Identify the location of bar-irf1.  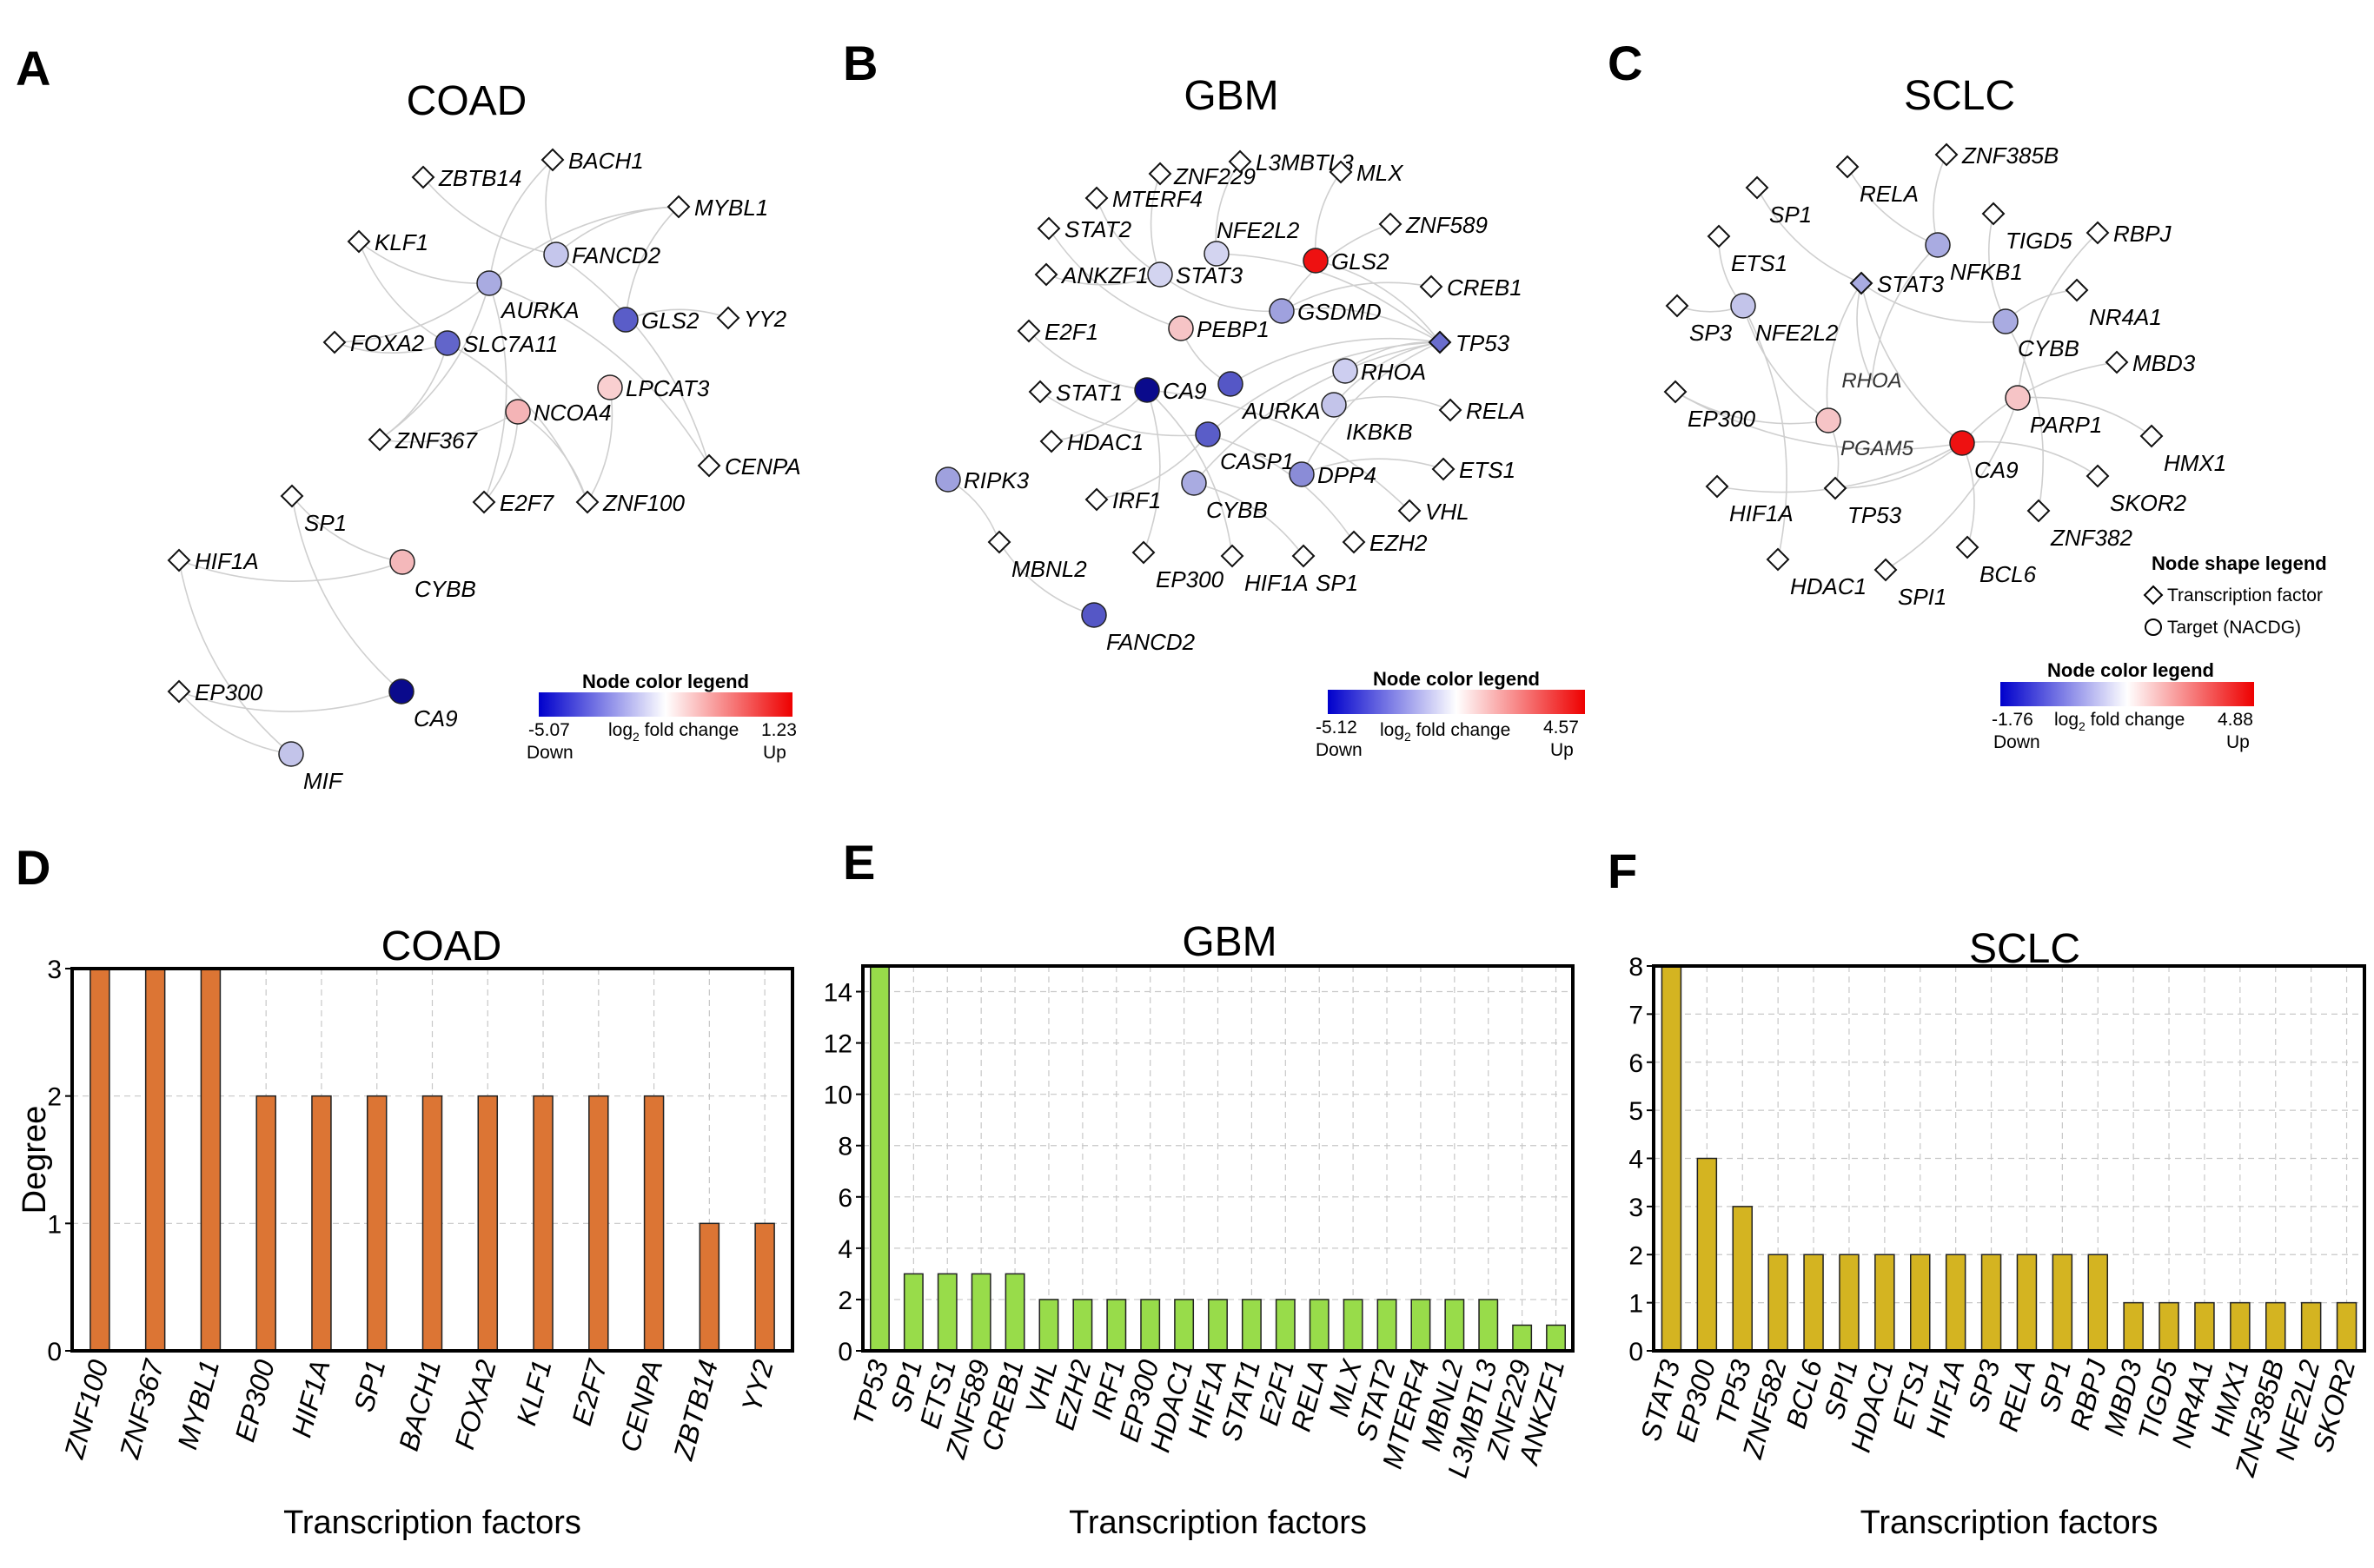
(1116, 1325).